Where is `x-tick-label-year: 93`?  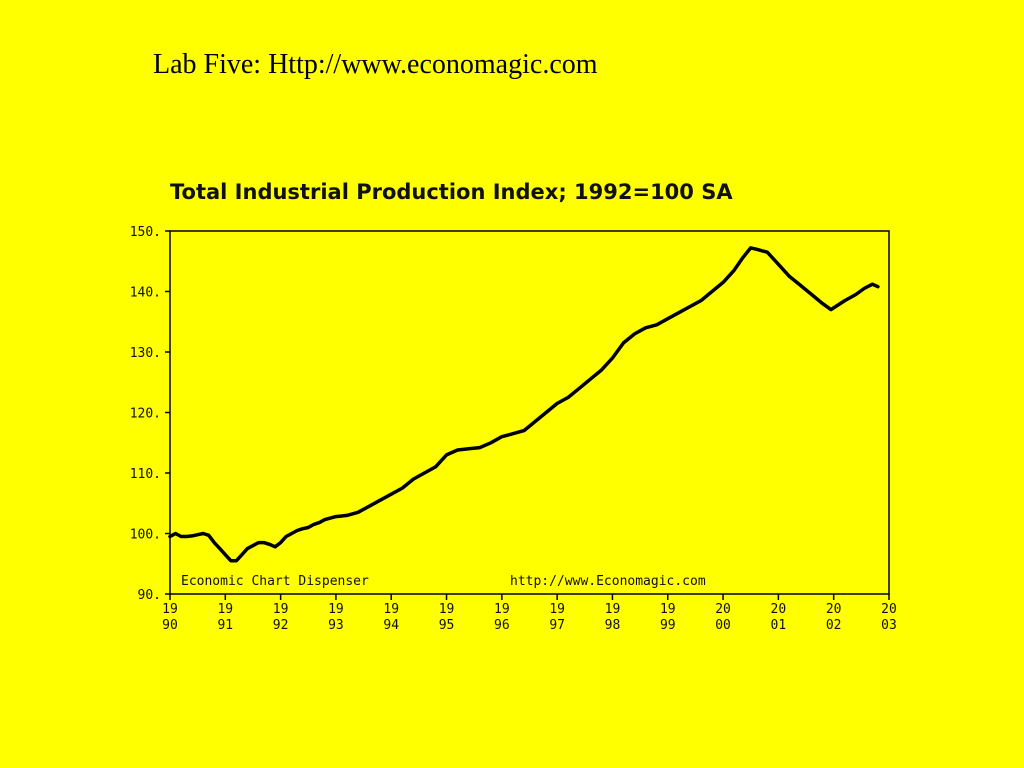
x-tick-label-year: 93 is located at coordinates (336, 625).